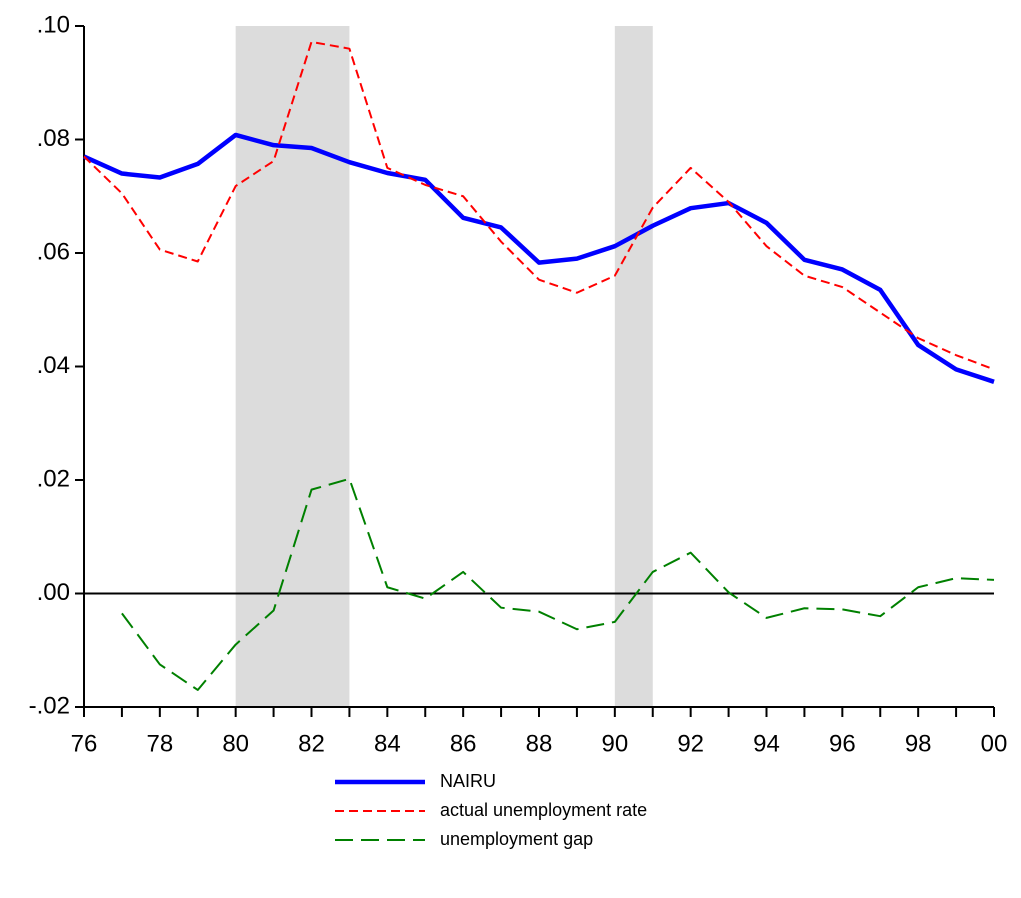 The image size is (1021, 898). Describe the element at coordinates (516, 839) in the screenshot. I see `legend-label: unemployment gap` at that location.